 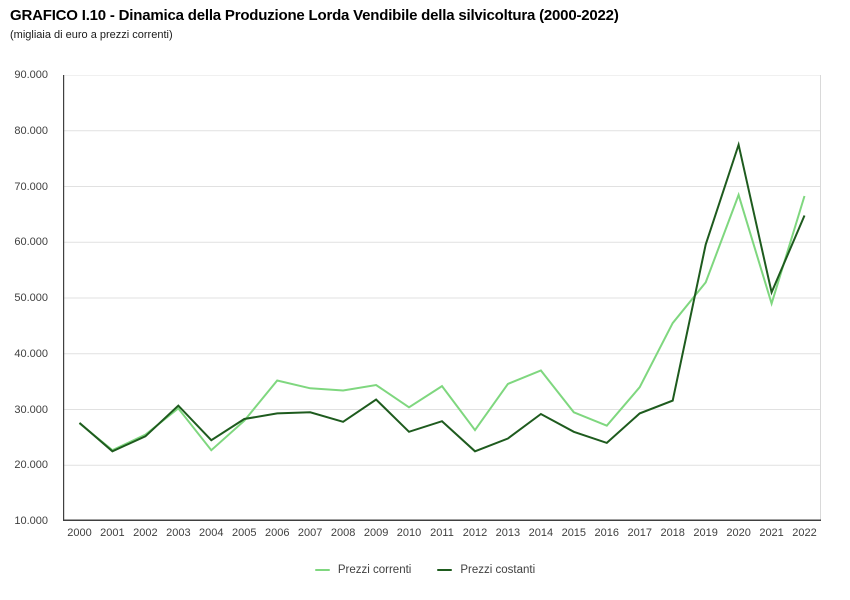 I want to click on x-tick-label: 2010, so click(x=409, y=533).